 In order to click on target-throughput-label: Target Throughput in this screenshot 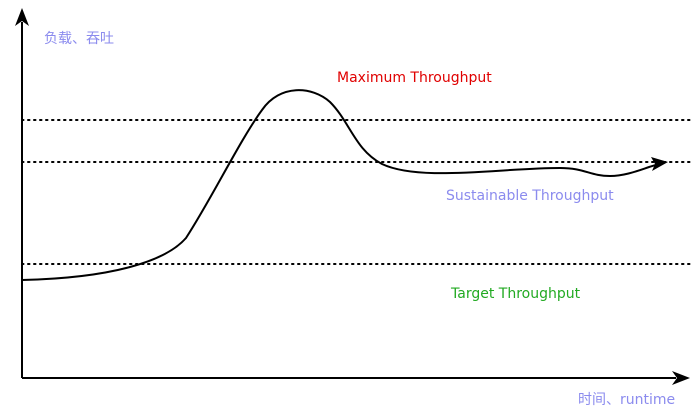, I will do `click(516, 294)`.